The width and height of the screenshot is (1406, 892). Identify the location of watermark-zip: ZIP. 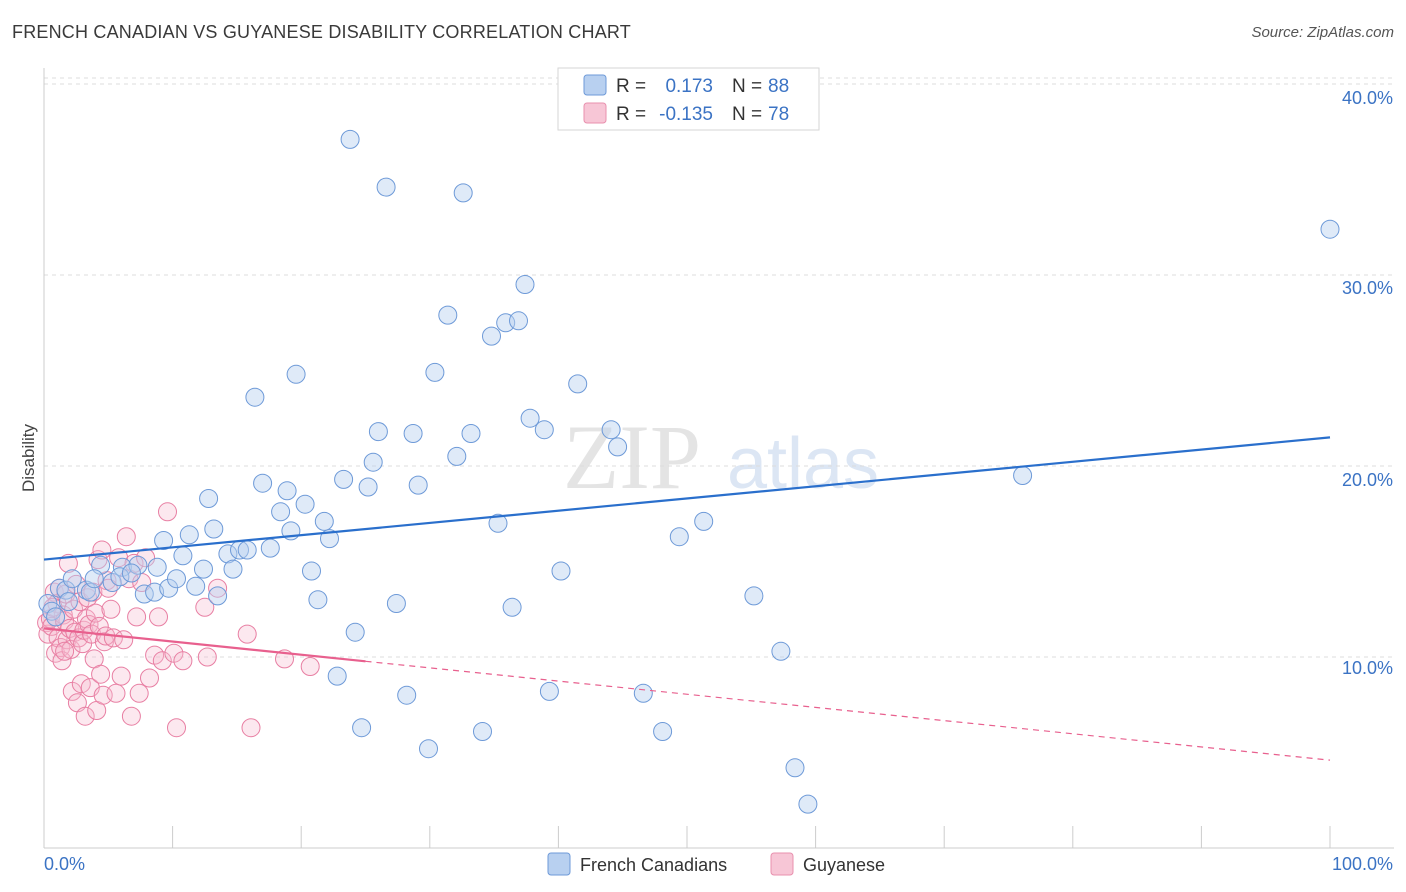
(632, 457).